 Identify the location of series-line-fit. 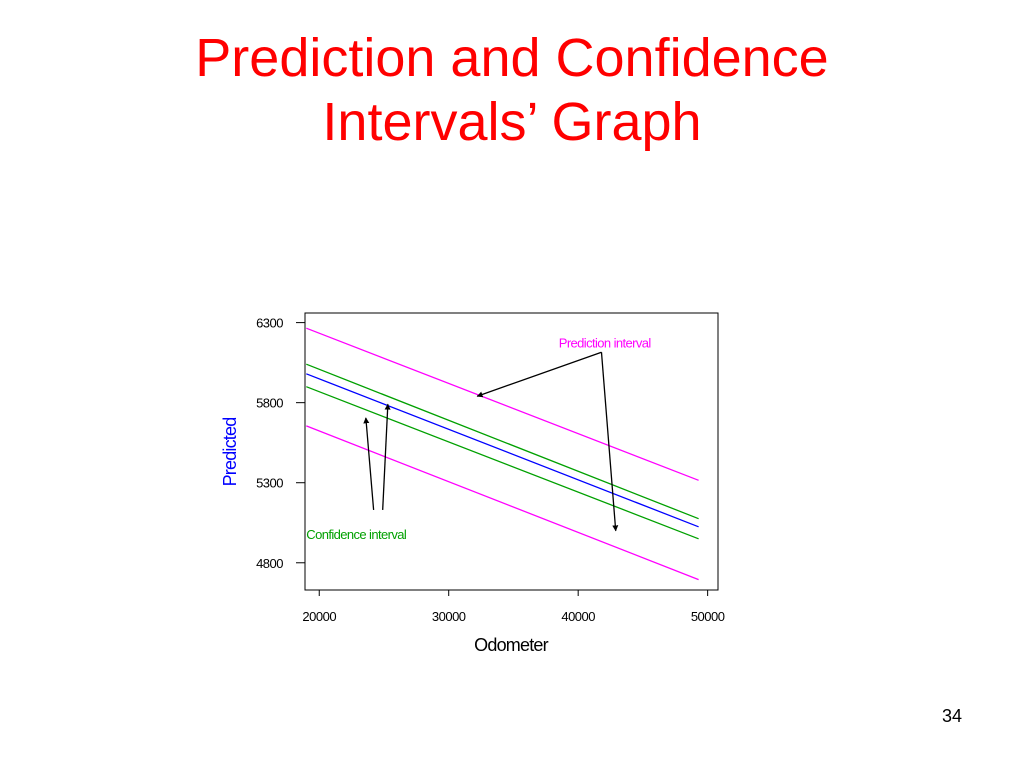
(502, 450).